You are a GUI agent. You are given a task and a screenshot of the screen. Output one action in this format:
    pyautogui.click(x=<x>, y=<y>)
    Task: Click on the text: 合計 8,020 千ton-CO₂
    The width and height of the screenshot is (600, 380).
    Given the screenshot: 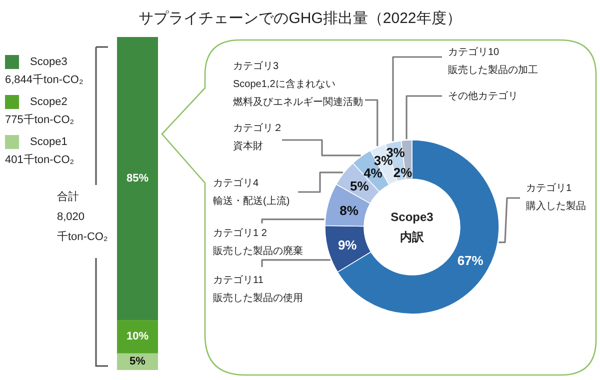 What is the action you would take?
    pyautogui.click(x=82, y=216)
    